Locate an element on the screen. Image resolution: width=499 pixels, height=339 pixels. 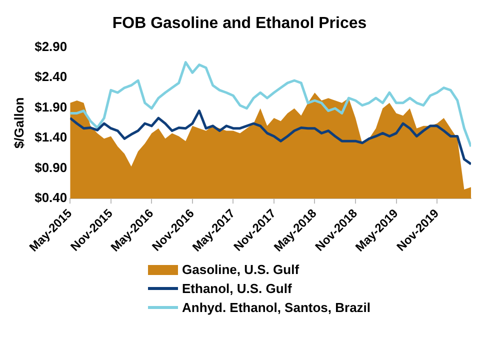
legend-label: Anhyd. Ethanol, Santos, Brazil is located at coordinates (276, 307).